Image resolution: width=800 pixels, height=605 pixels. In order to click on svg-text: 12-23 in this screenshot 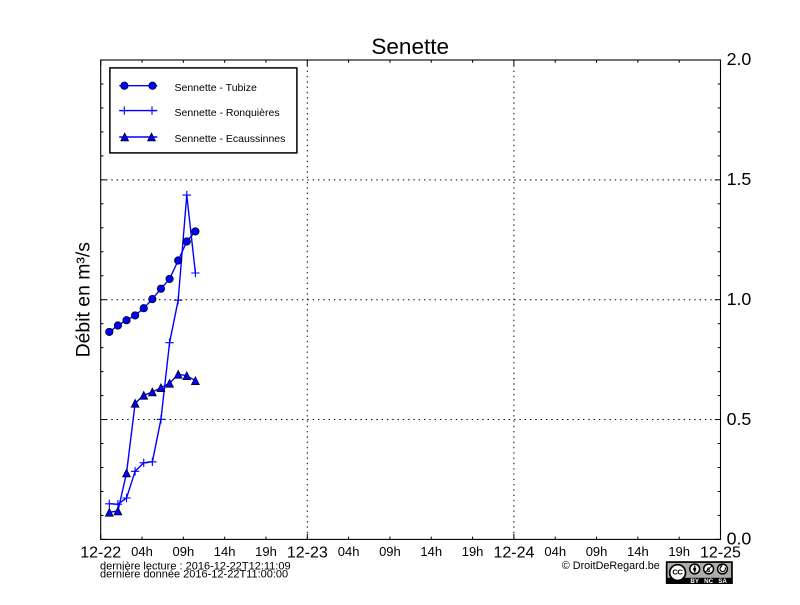, I will do `click(307, 553)`.